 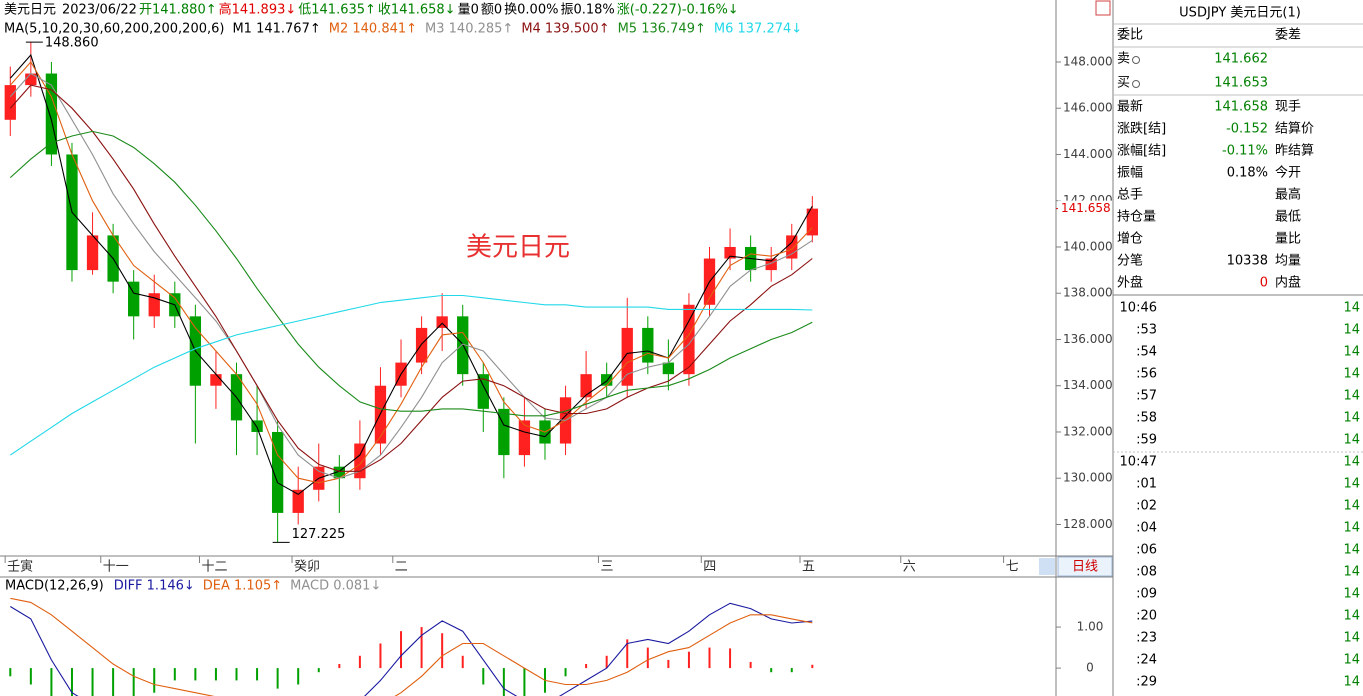 I want to click on quote-value: 141.653, so click(x=1241, y=83).